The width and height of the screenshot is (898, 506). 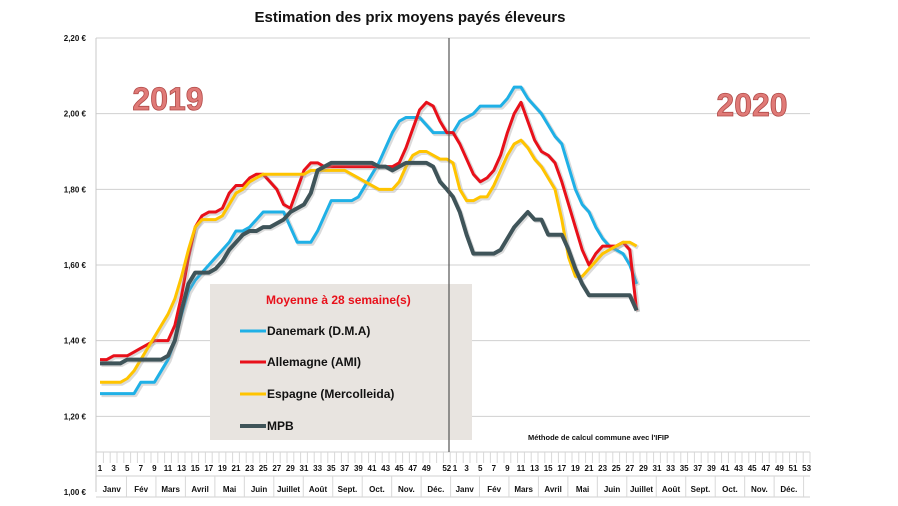 I want to click on y-tick-label: 1,00 €, so click(x=75, y=492).